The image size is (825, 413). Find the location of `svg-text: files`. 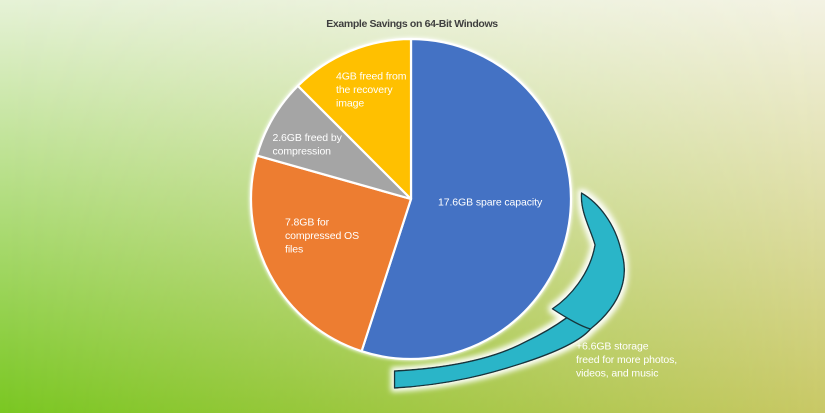

svg-text: files is located at coordinates (294, 250).